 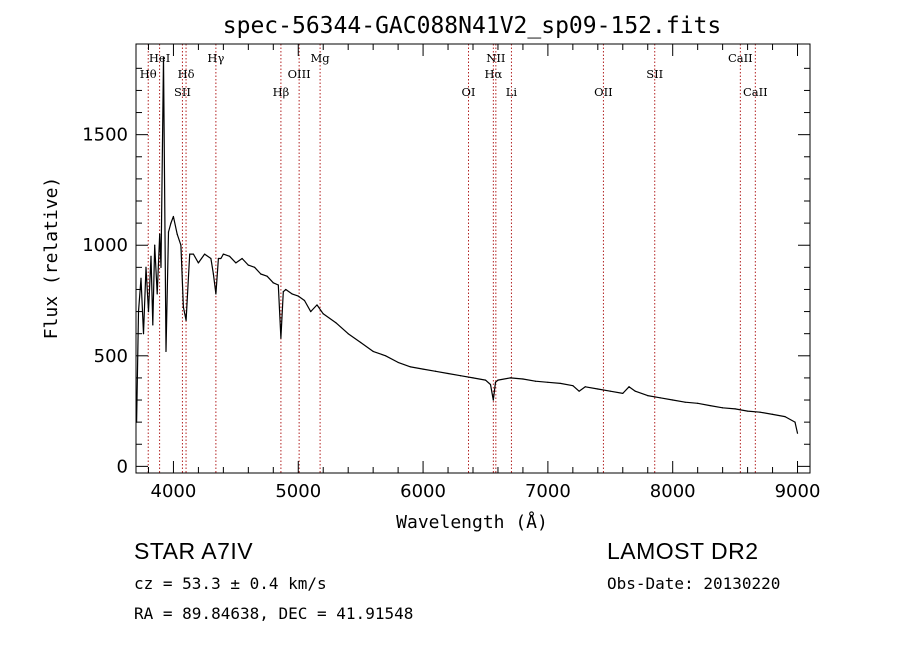 I want to click on x-tick-label: 9000, so click(x=798, y=491).